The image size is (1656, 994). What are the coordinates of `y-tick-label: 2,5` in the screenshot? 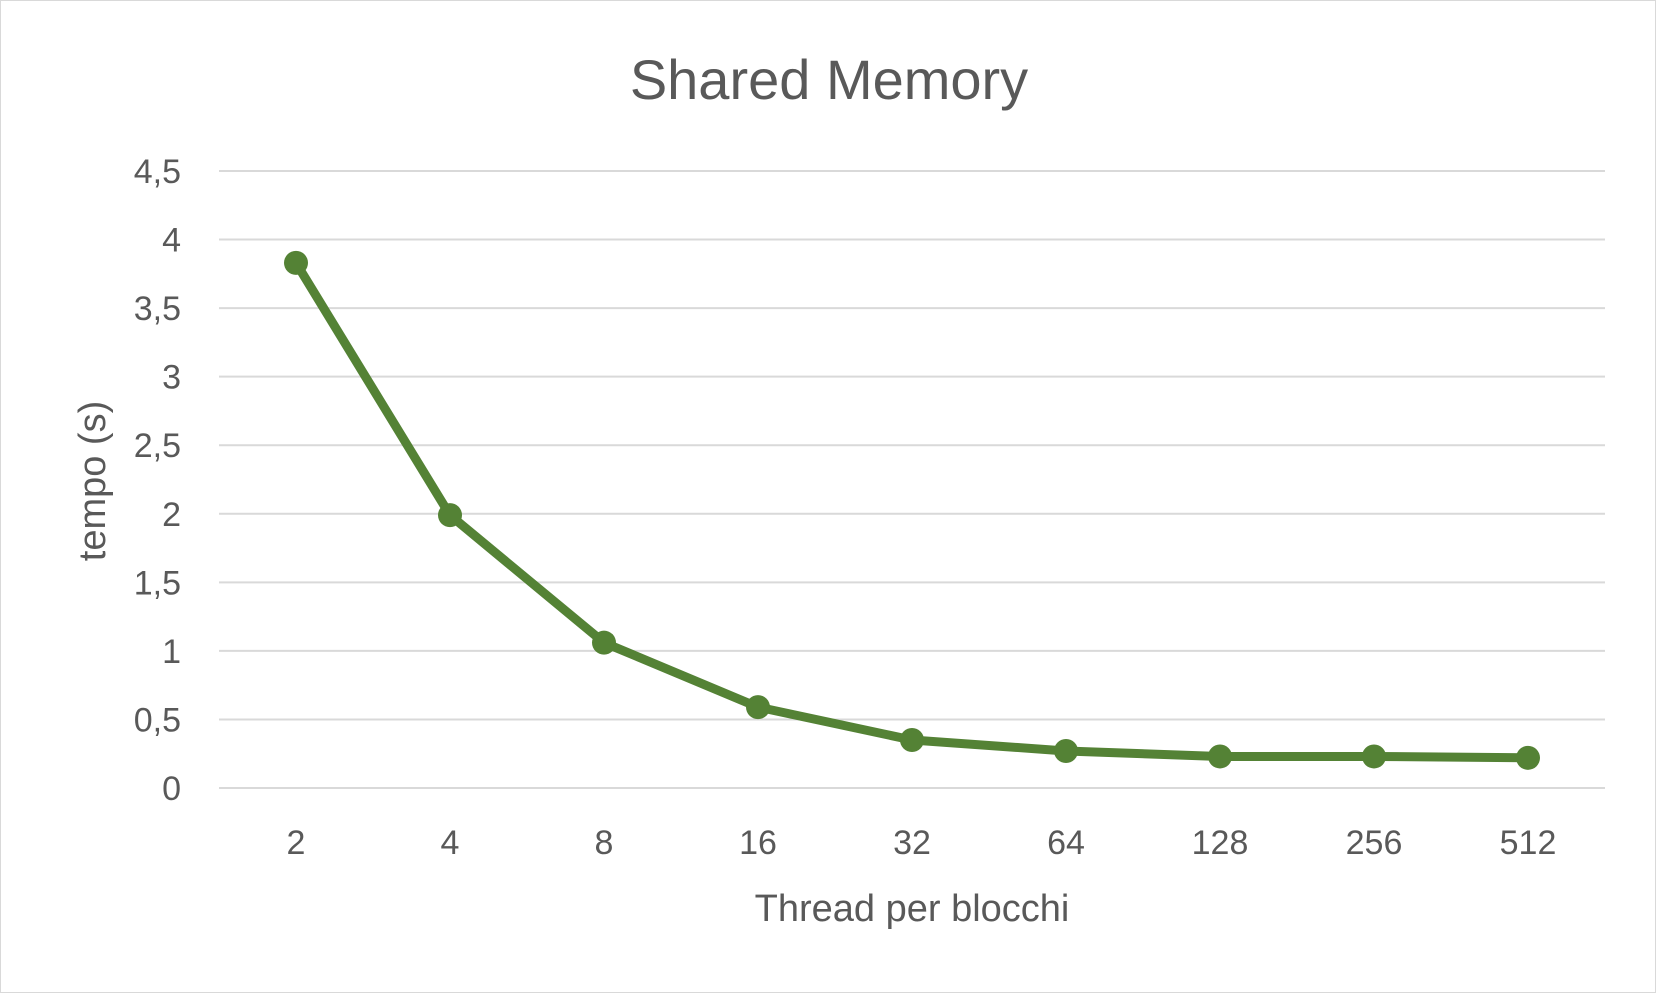 It's located at (157, 446).